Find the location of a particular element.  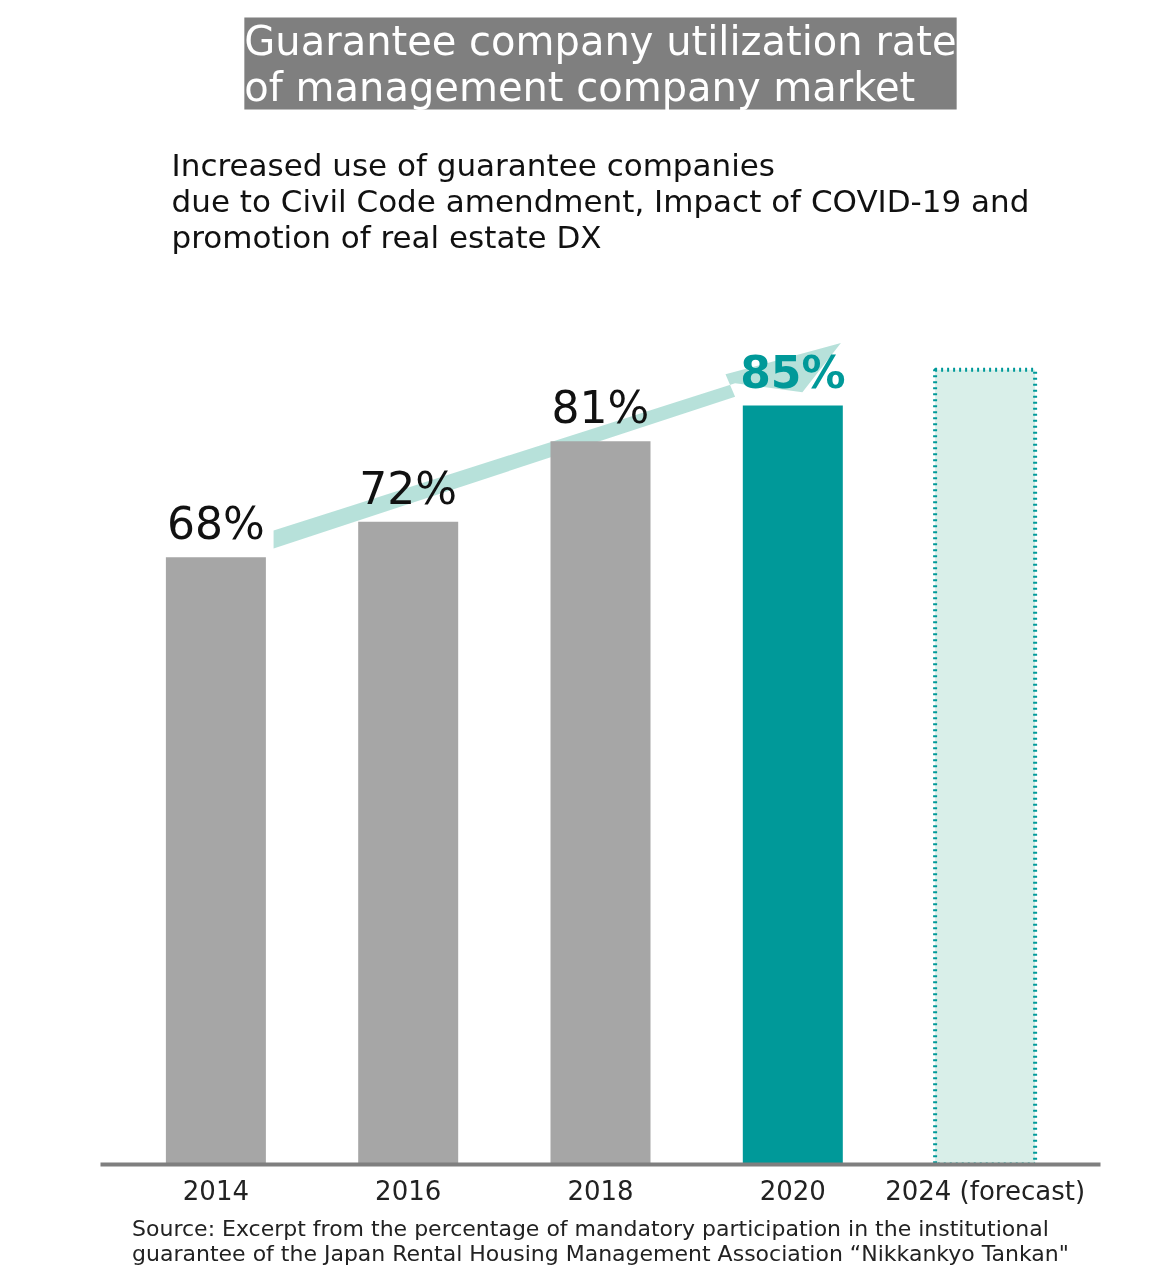

source-note: Source: Excerpt from the percentage of mandatory participation in the institutional guarantee of the Japan Rental Housing Management Association “Nikkankyo Tankan" is located at coordinates (600, 1240).